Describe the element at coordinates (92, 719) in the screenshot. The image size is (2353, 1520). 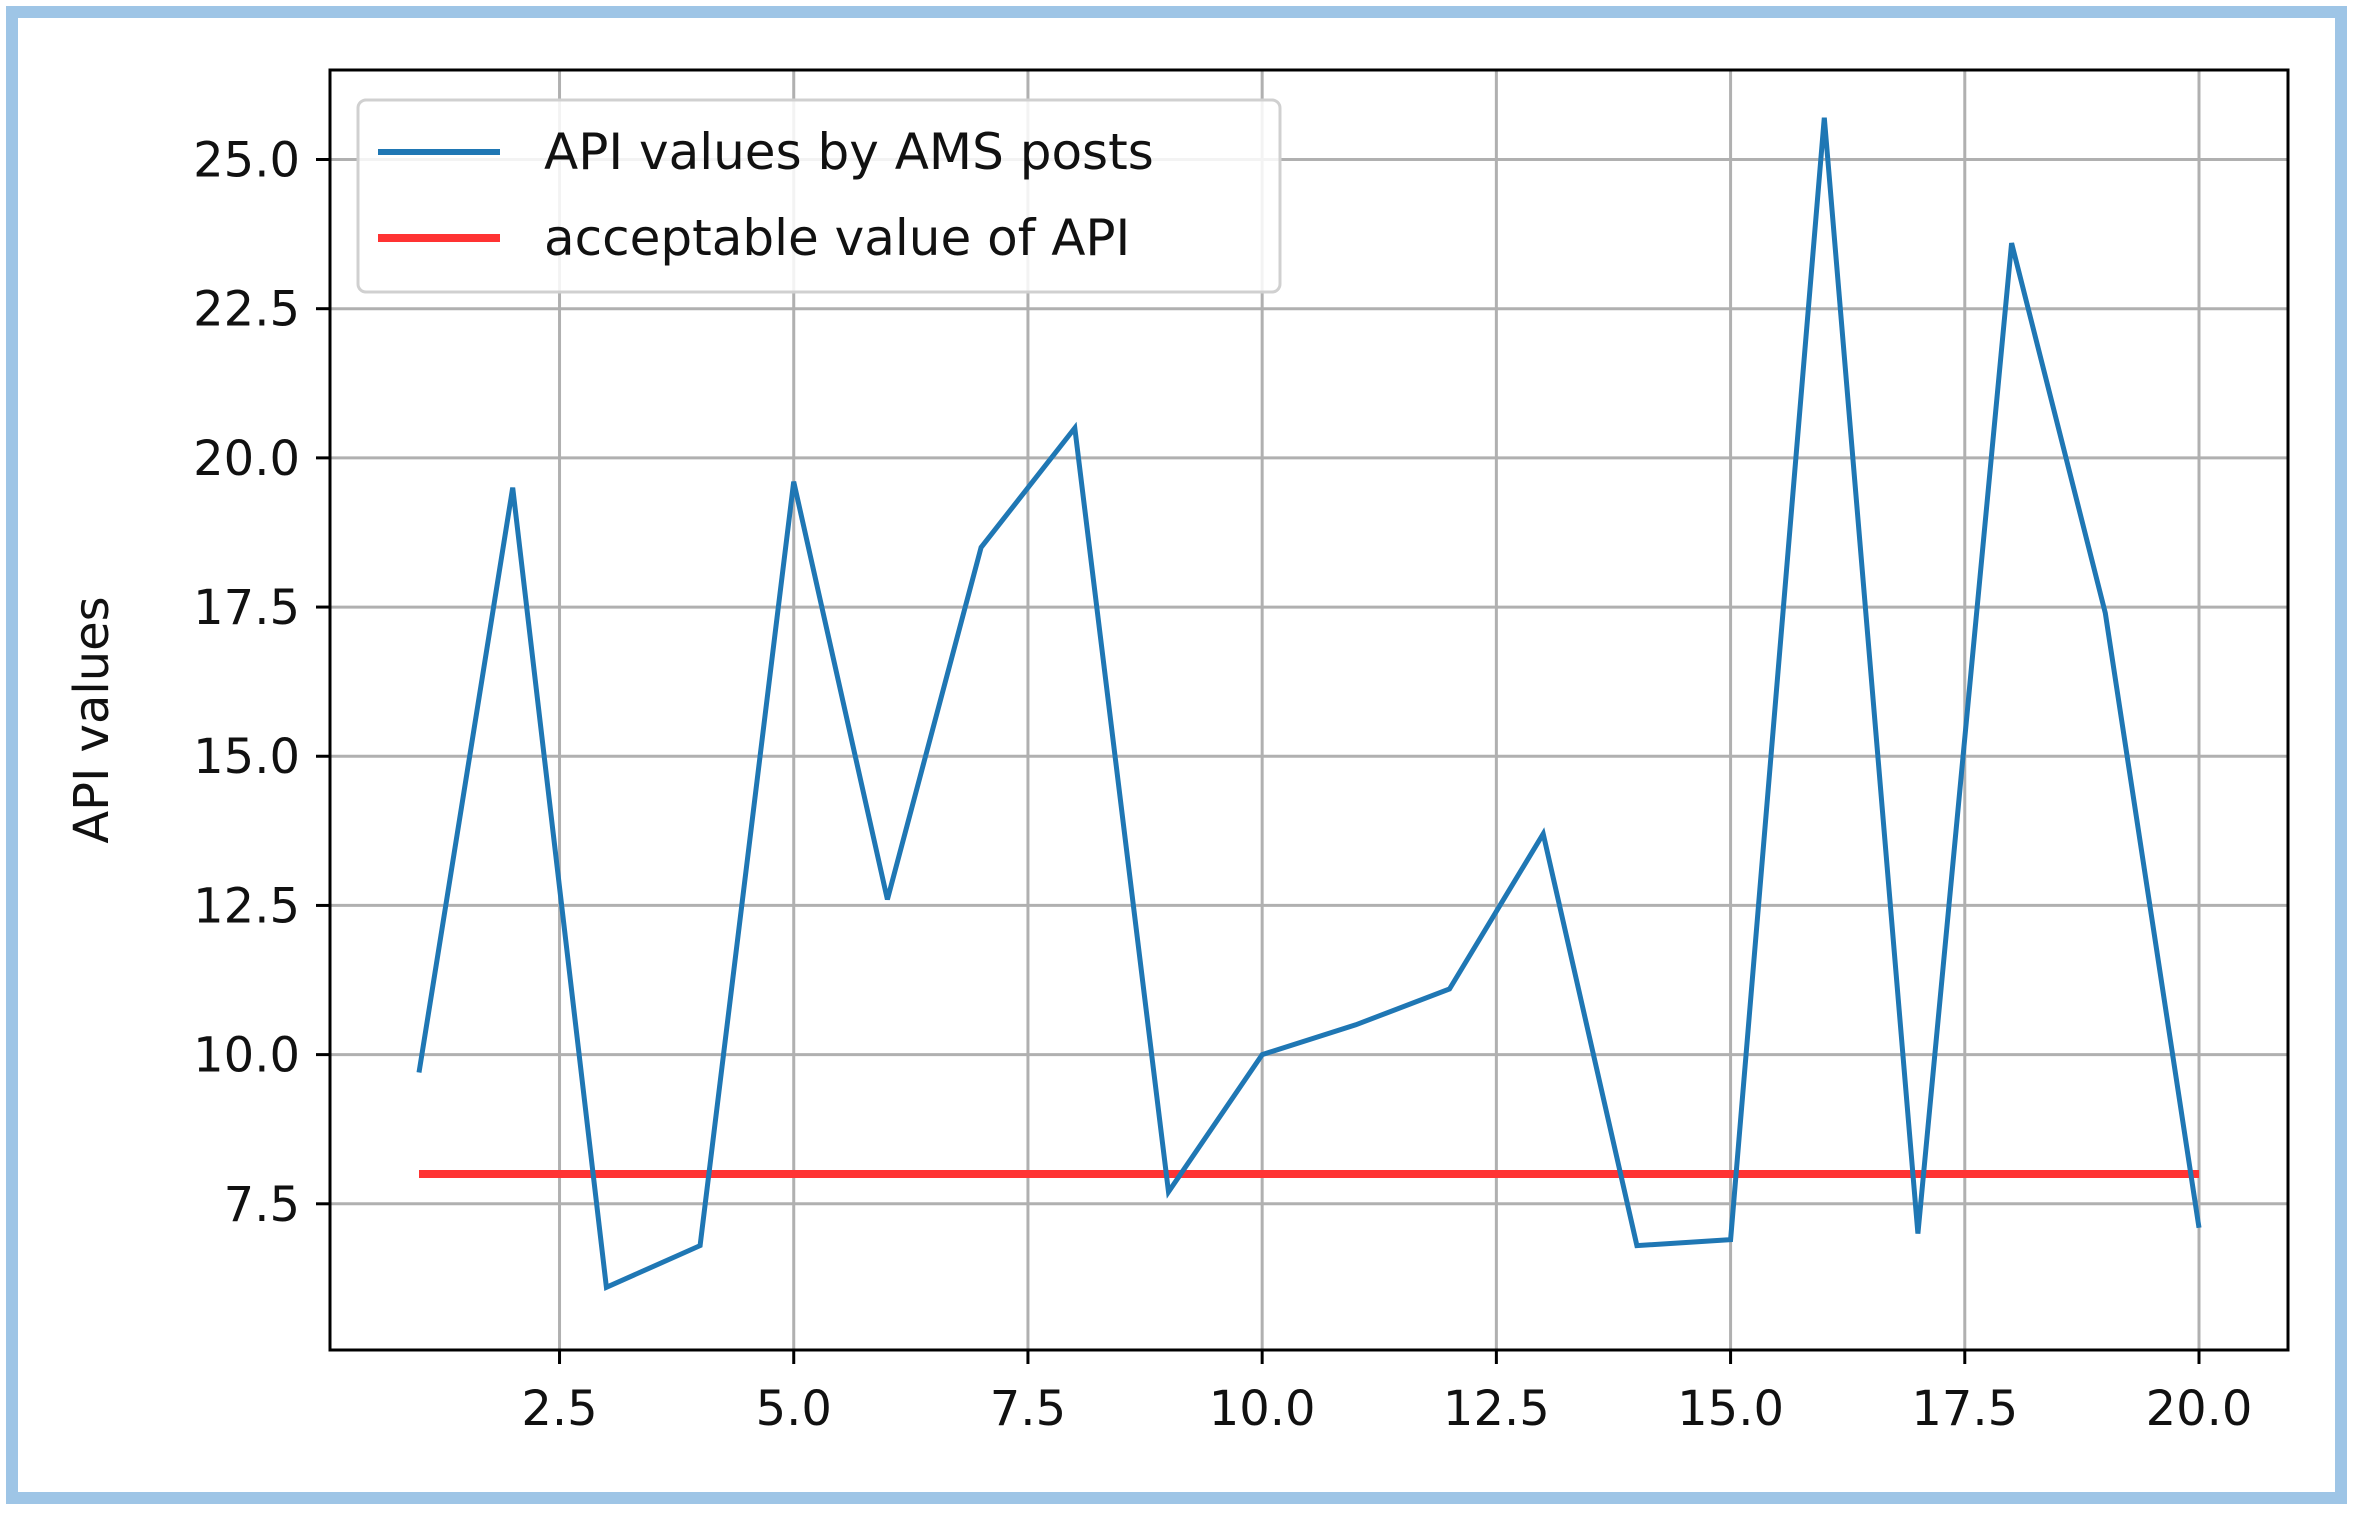
I see `y-axis-label: API values` at that location.